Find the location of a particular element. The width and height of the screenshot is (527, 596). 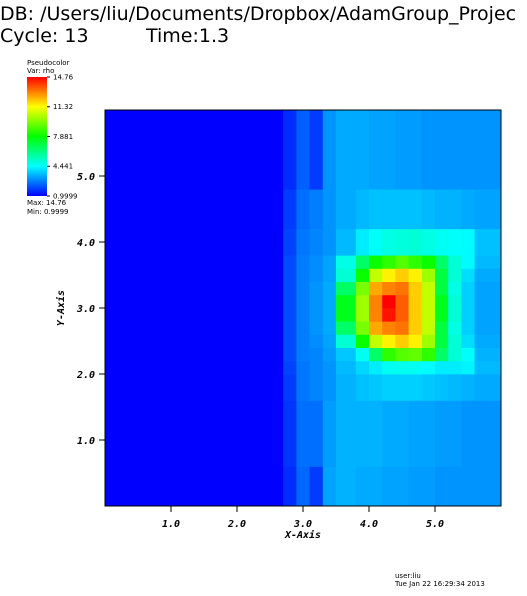

legend-min: Min: 0.9999 is located at coordinates (48, 212).